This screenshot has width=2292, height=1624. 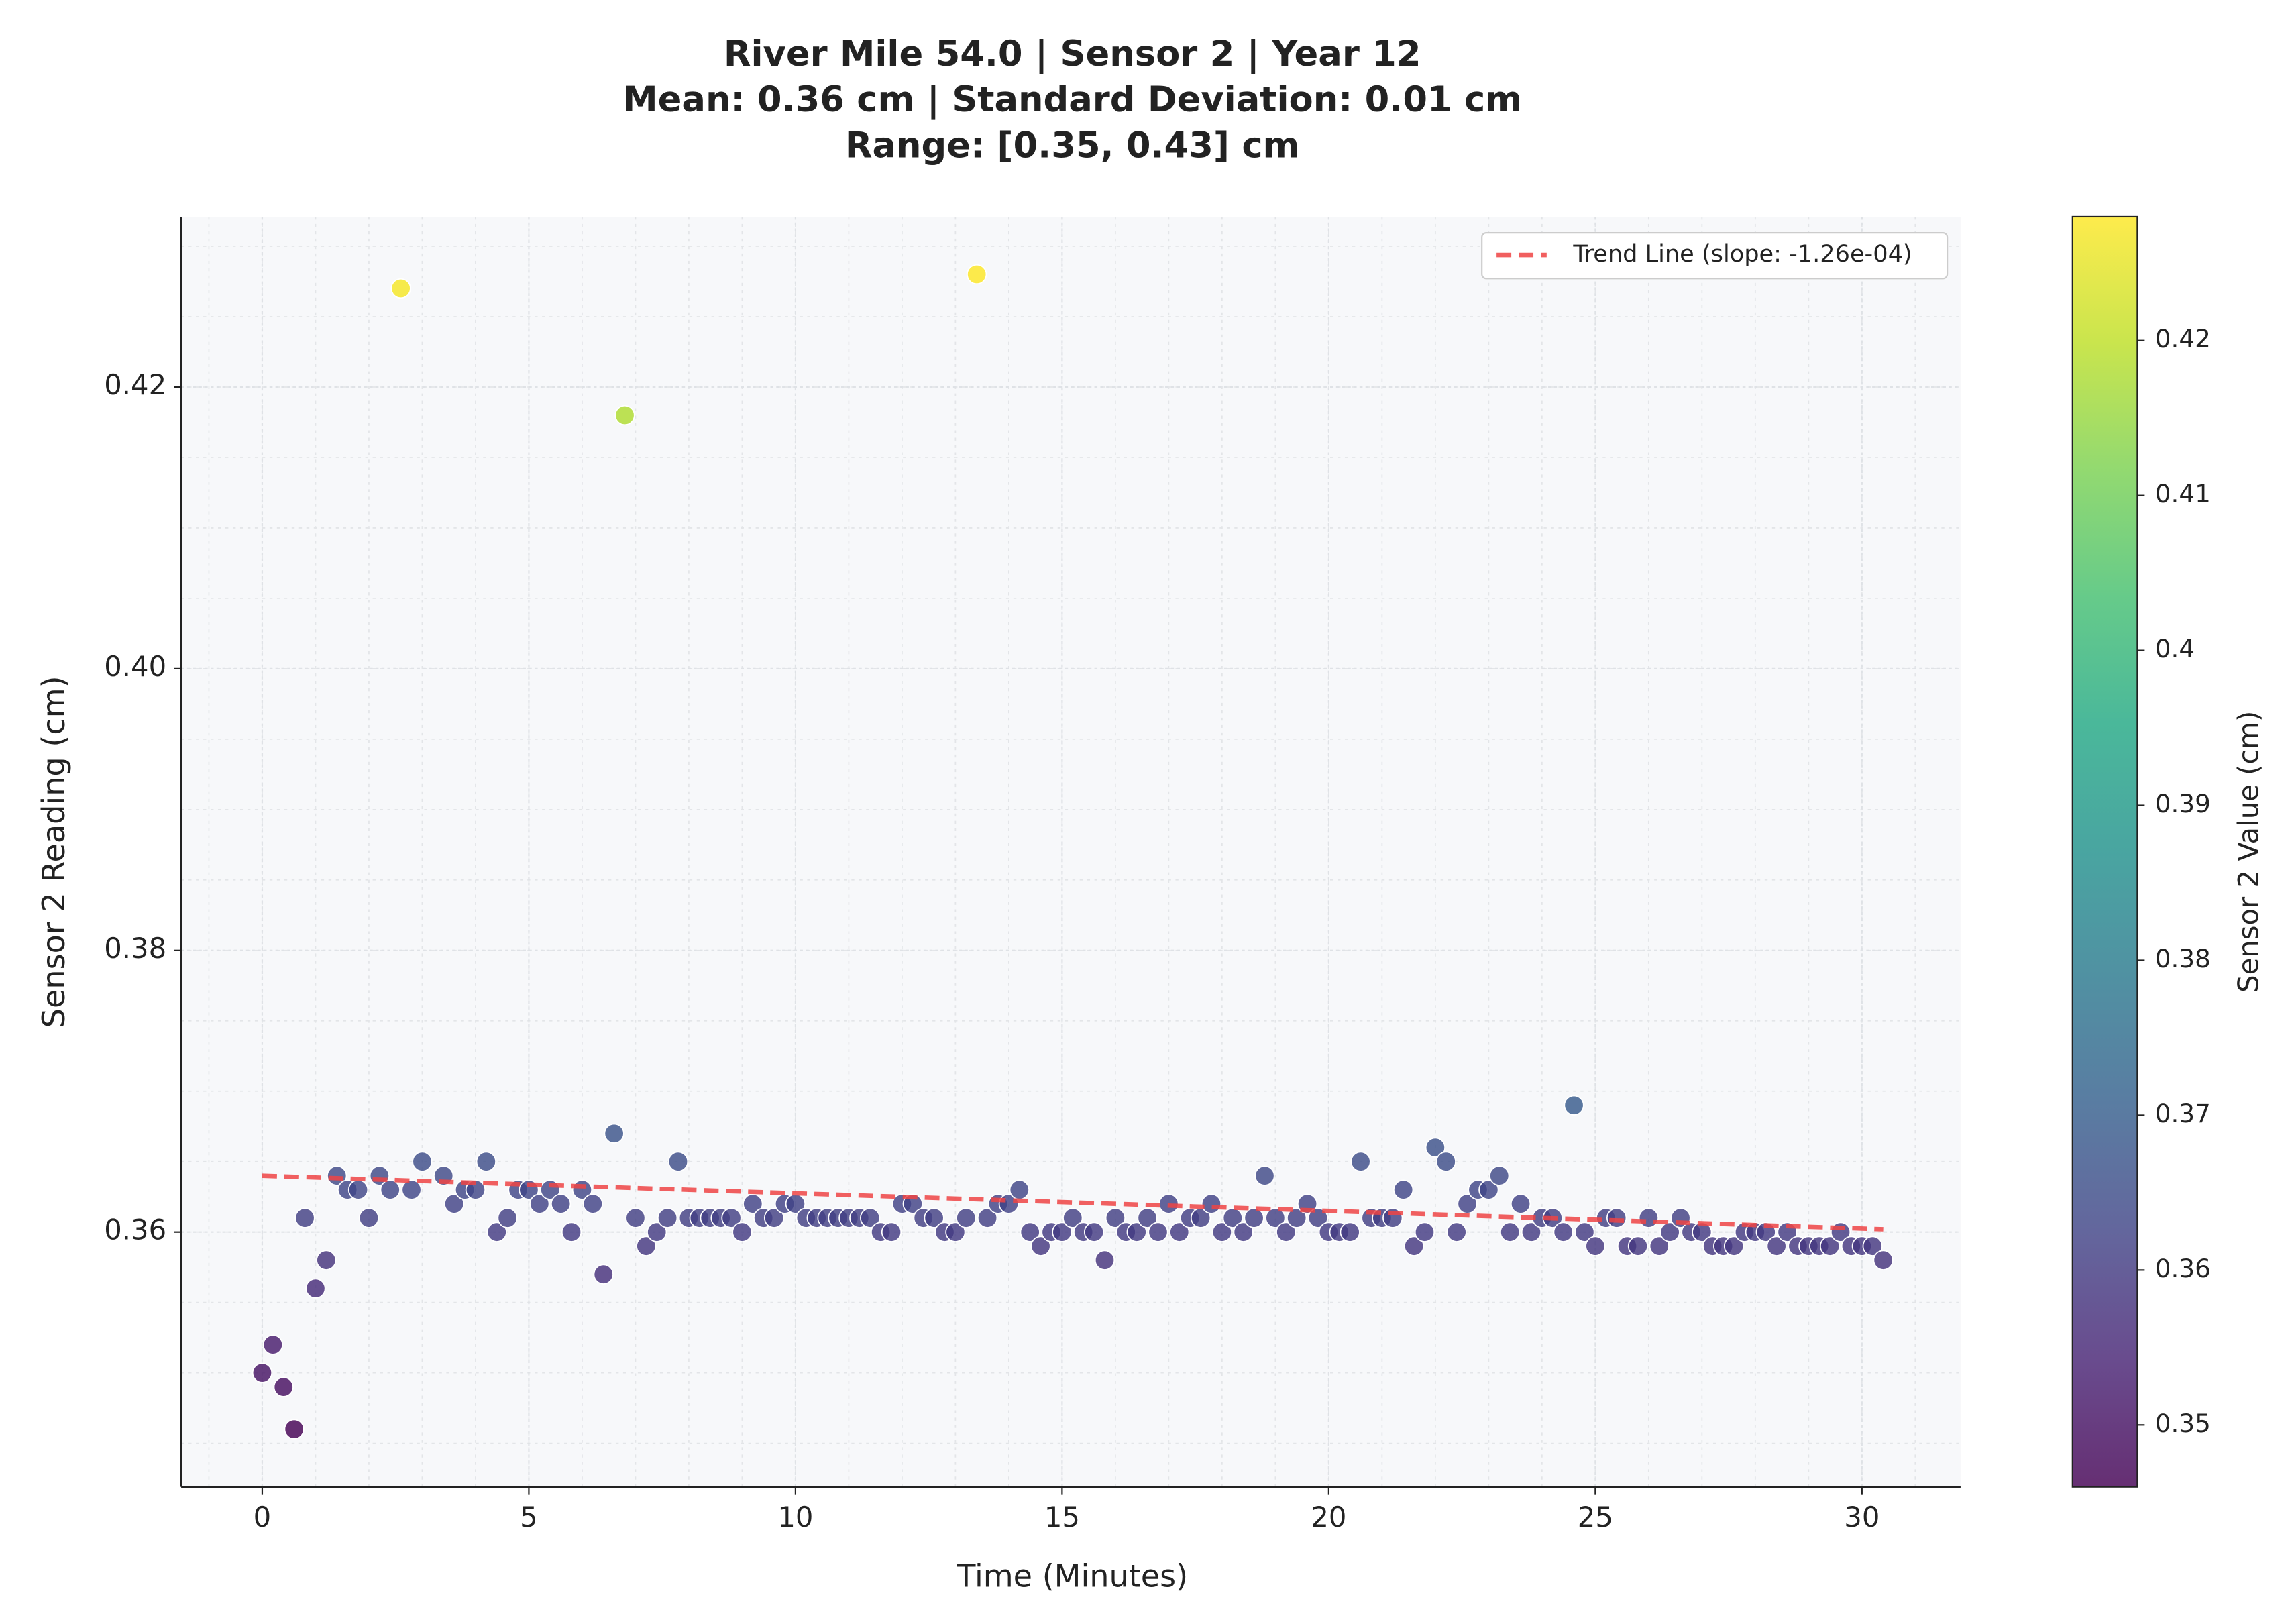 I want to click on colorbar-tick-label: 0.36, so click(x=2183, y=1268).